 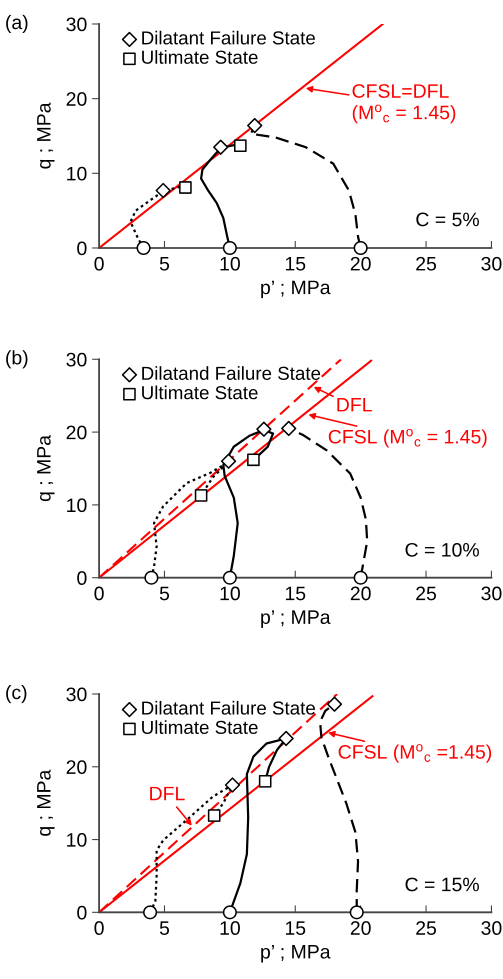 What do you see at coordinates (407, 438) in the screenshot?
I see `annotation: CFSL (M$^{o}$$_{c}$ = 1.45)` at bounding box center [407, 438].